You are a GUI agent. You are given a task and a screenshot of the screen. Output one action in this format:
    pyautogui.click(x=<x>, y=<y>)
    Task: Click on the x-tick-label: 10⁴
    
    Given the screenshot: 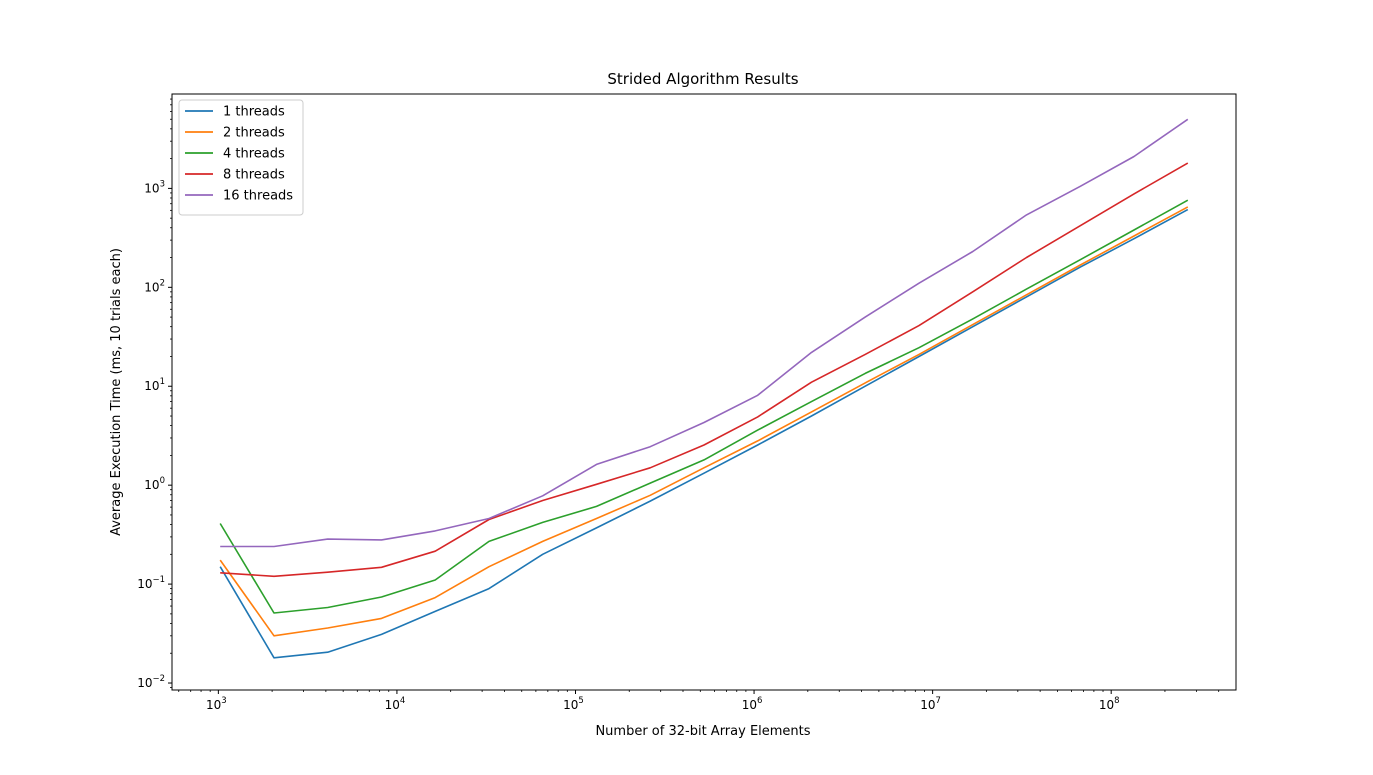 What is the action you would take?
    pyautogui.click(x=395, y=704)
    